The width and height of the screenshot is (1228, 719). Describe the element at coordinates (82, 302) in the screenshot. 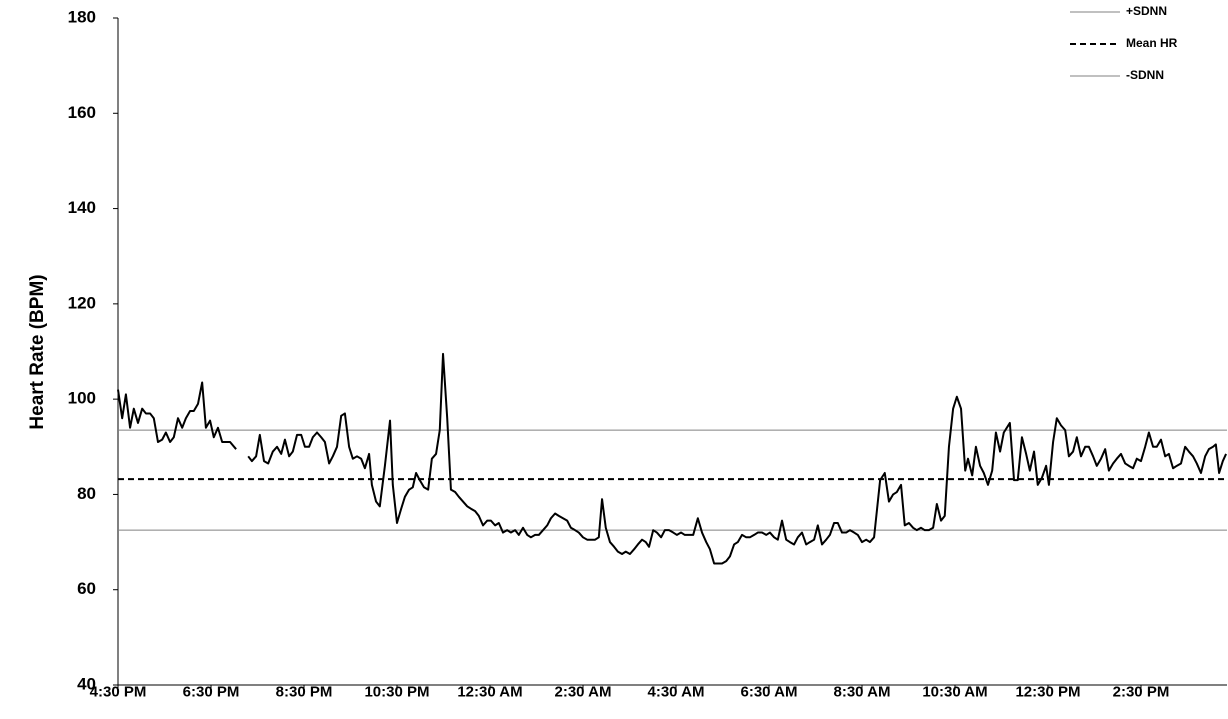

I see `y-tick-label: 120` at that location.